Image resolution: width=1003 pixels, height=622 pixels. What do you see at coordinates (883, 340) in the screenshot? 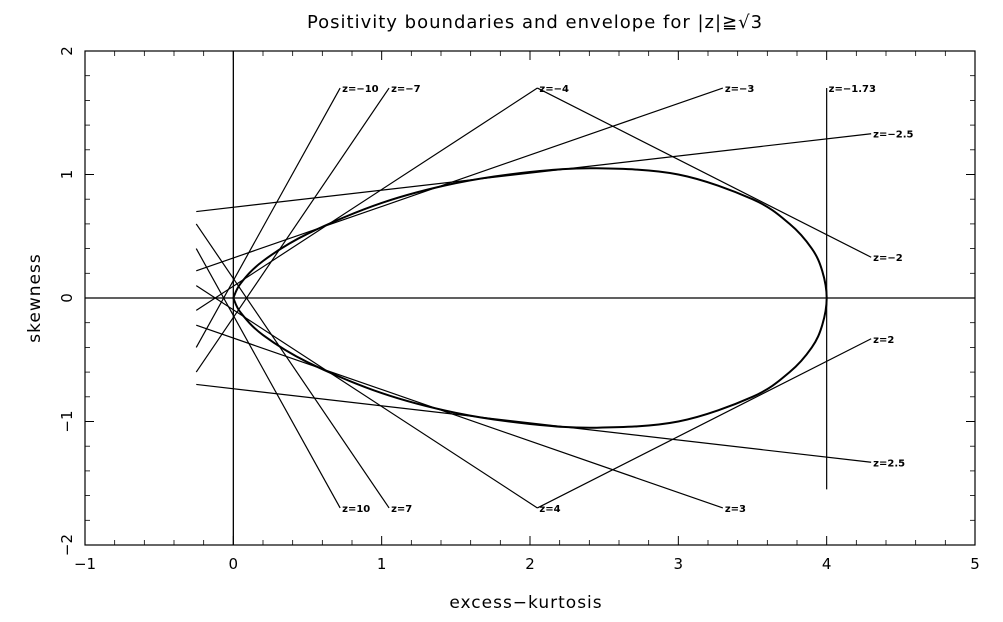
I see `boundary-label: z=2` at bounding box center [883, 340].